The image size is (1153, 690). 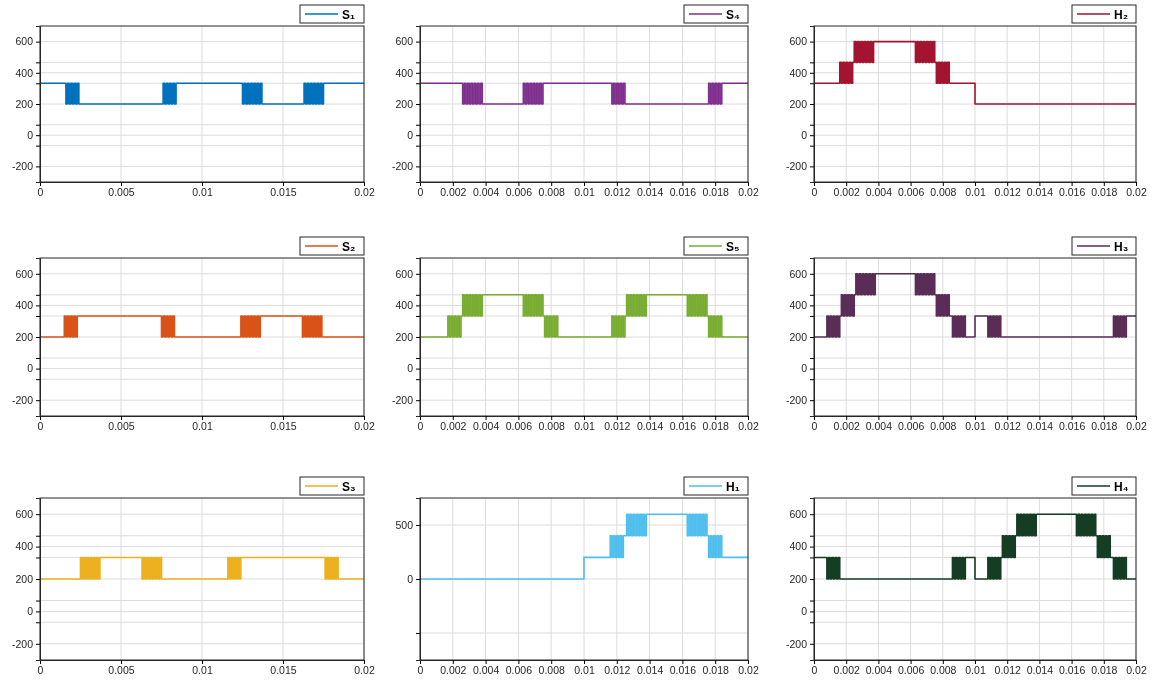 I want to click on legend-label: H₃, so click(x=1121, y=246).